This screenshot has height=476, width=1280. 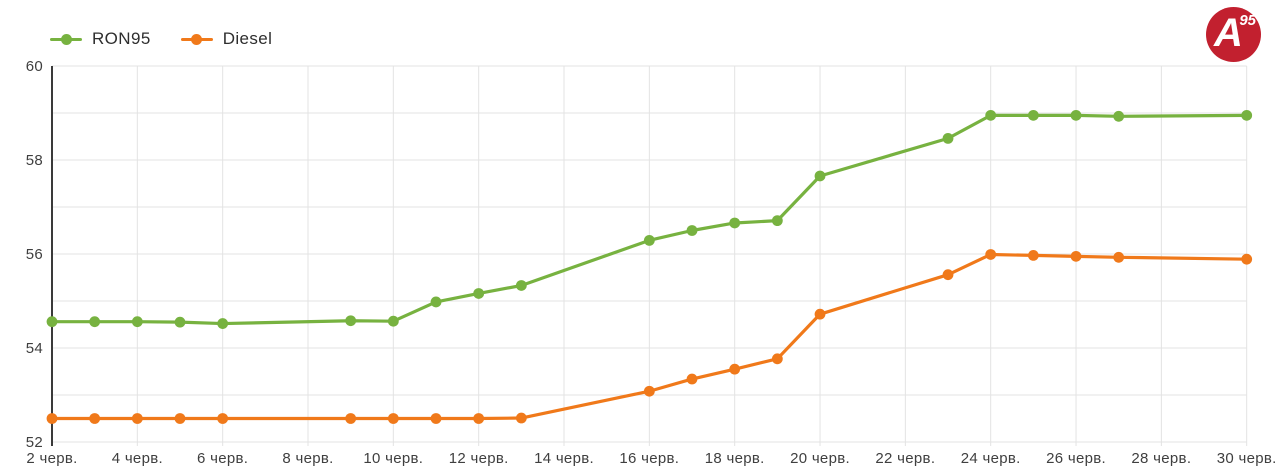 I want to click on x-tick-label-30: 30 черв., so click(x=1247, y=458).